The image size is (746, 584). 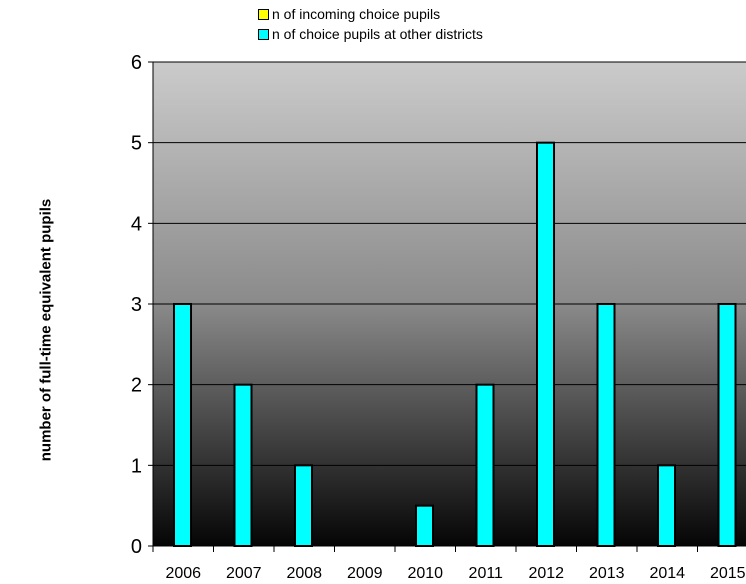 What do you see at coordinates (244, 573) in the screenshot?
I see `x-tick-label: 2007` at bounding box center [244, 573].